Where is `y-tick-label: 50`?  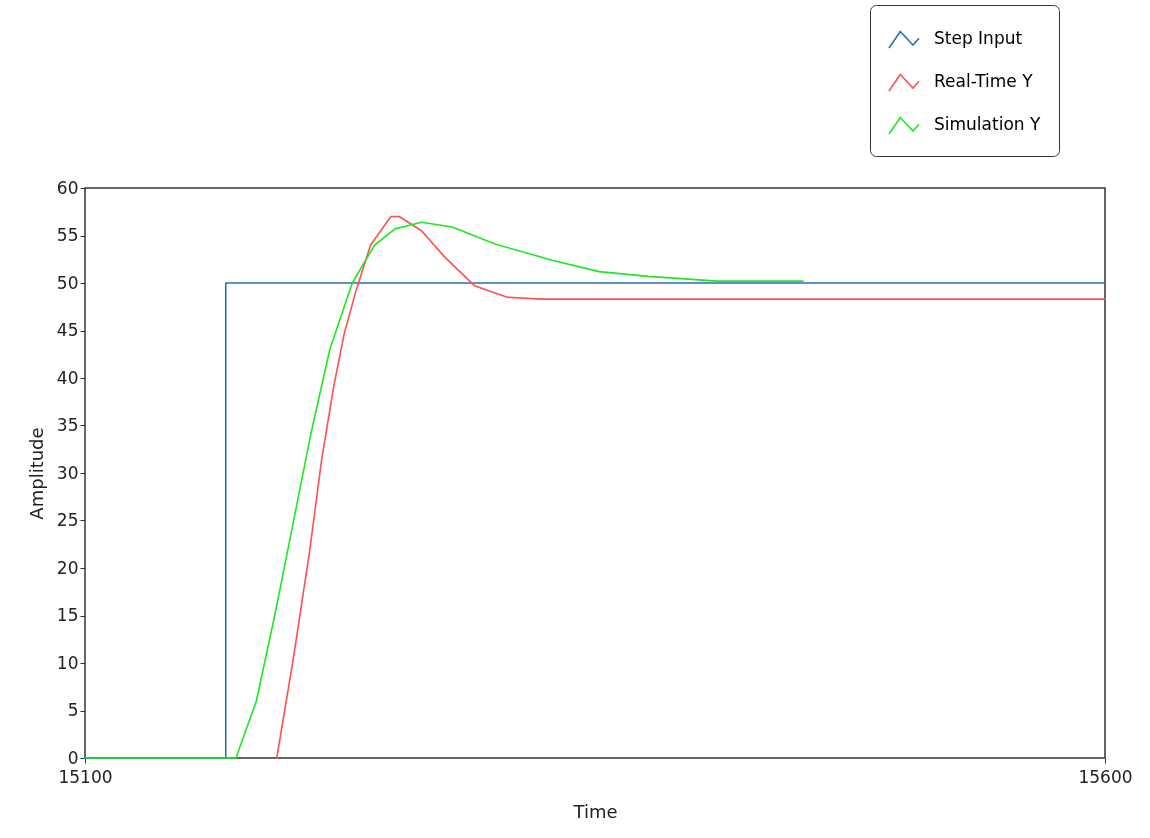 y-tick-label: 50 is located at coordinates (67, 282).